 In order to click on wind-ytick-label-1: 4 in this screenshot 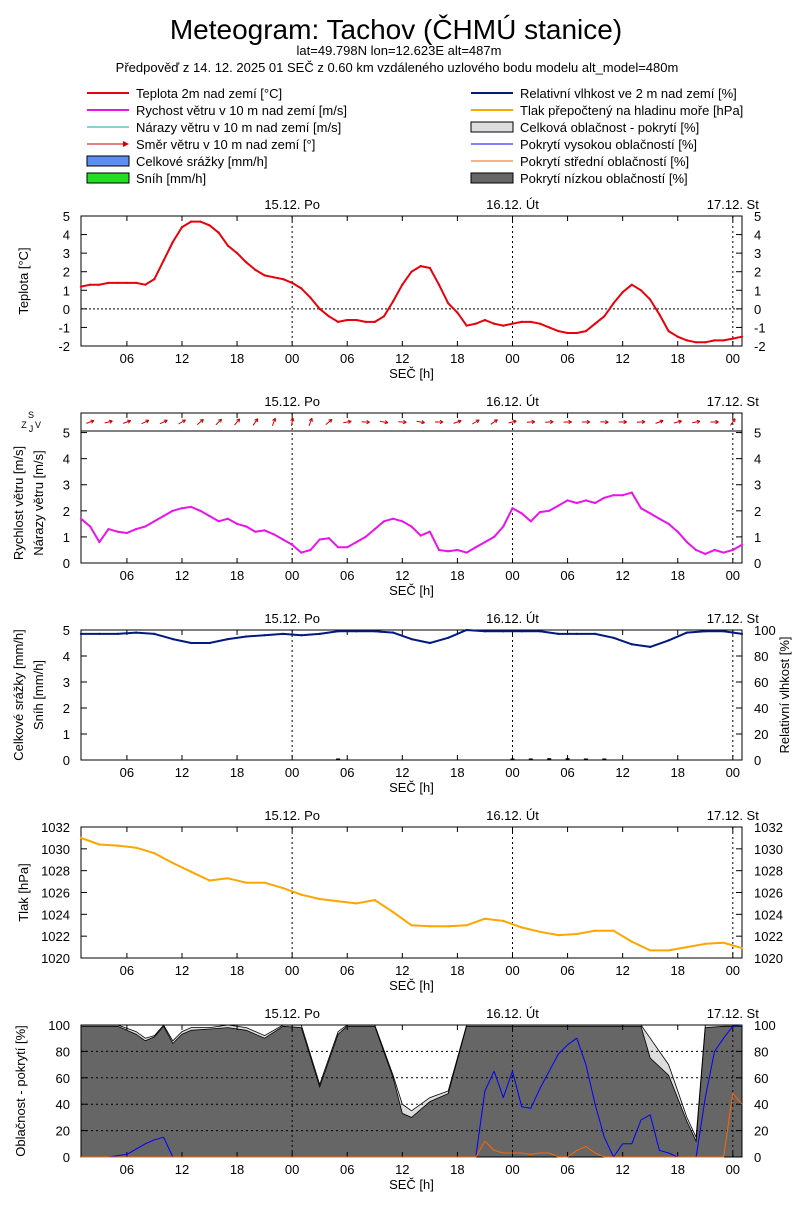, I will do `click(66, 459)`.